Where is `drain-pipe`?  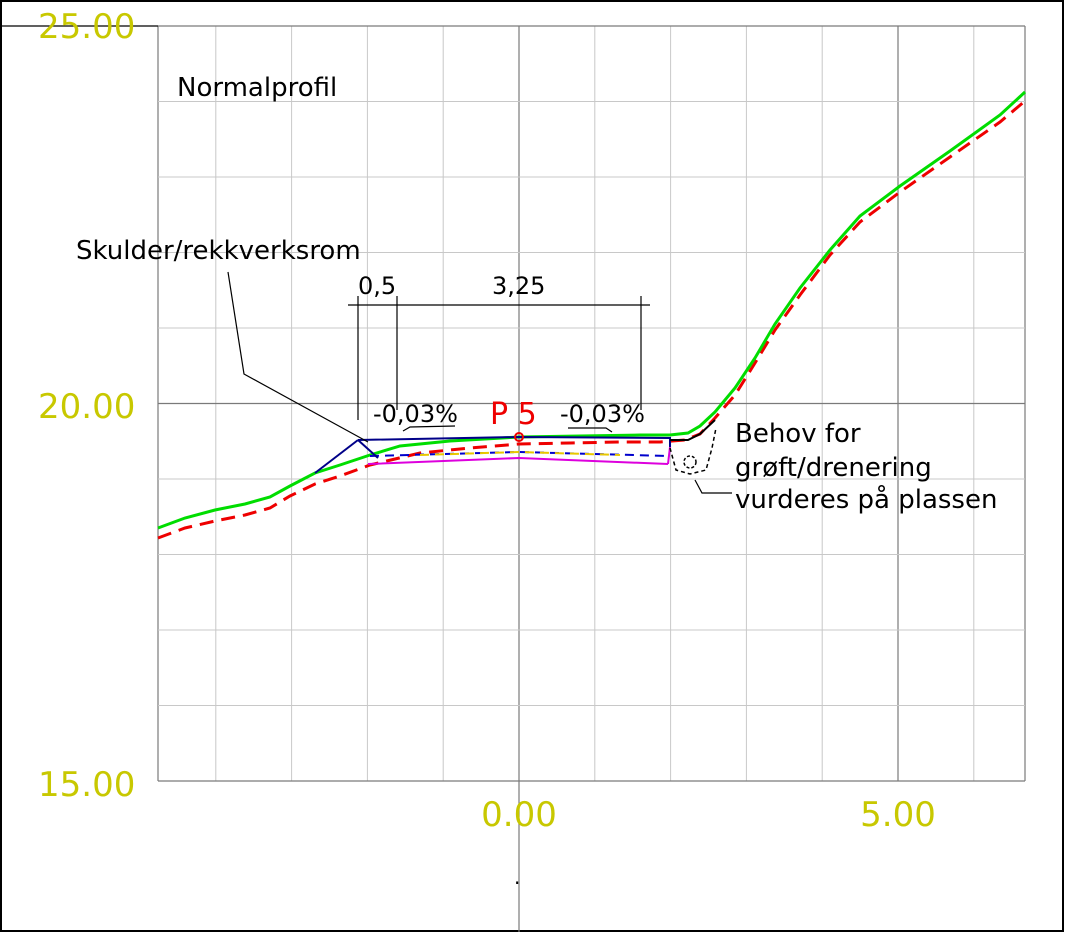
drain-pipe is located at coordinates (690, 462).